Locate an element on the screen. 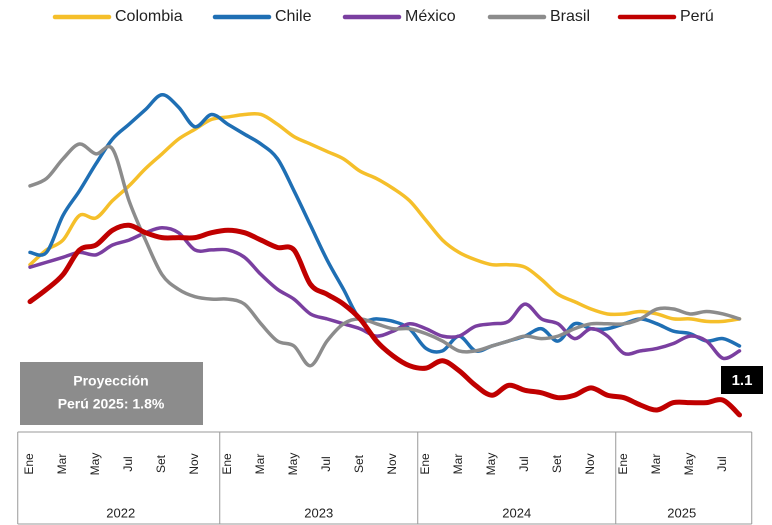  legend-text: Brasil is located at coordinates (570, 16).